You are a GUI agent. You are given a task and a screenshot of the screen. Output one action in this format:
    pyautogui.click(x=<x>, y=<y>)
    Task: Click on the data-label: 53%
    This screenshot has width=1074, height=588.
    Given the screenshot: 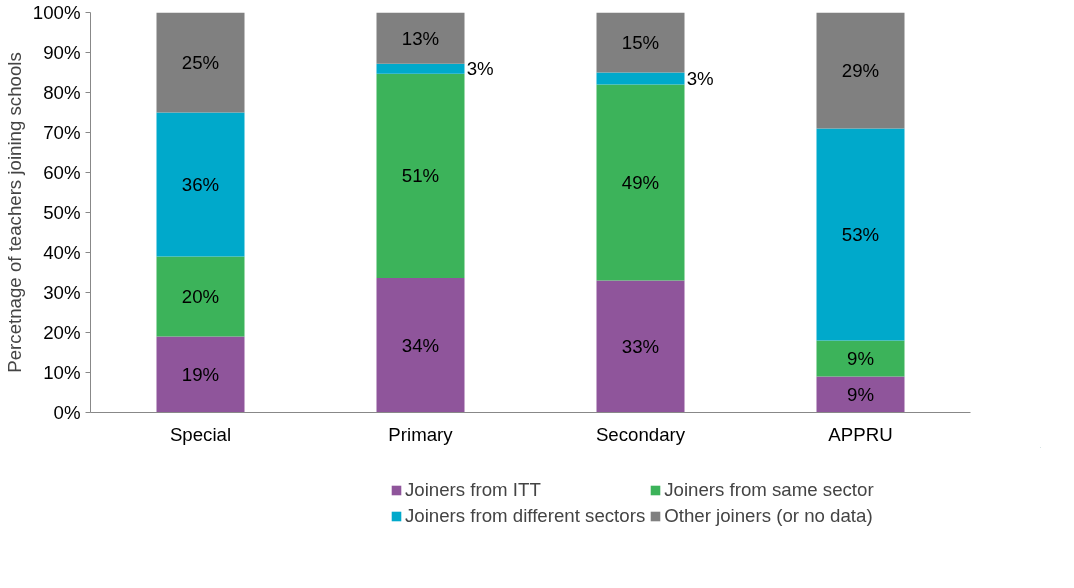 What is the action you would take?
    pyautogui.click(x=860, y=234)
    